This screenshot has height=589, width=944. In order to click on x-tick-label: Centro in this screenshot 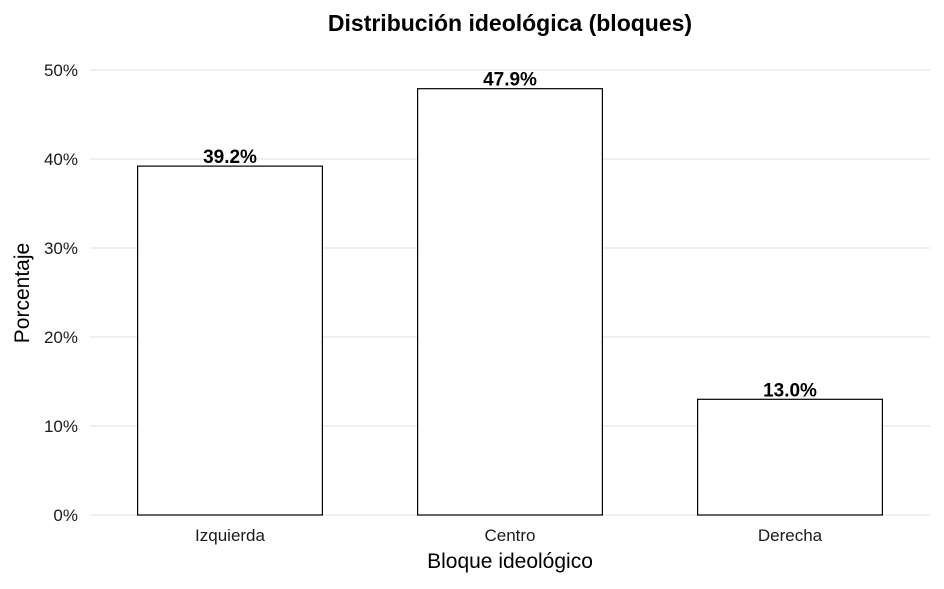, I will do `click(509, 535)`.